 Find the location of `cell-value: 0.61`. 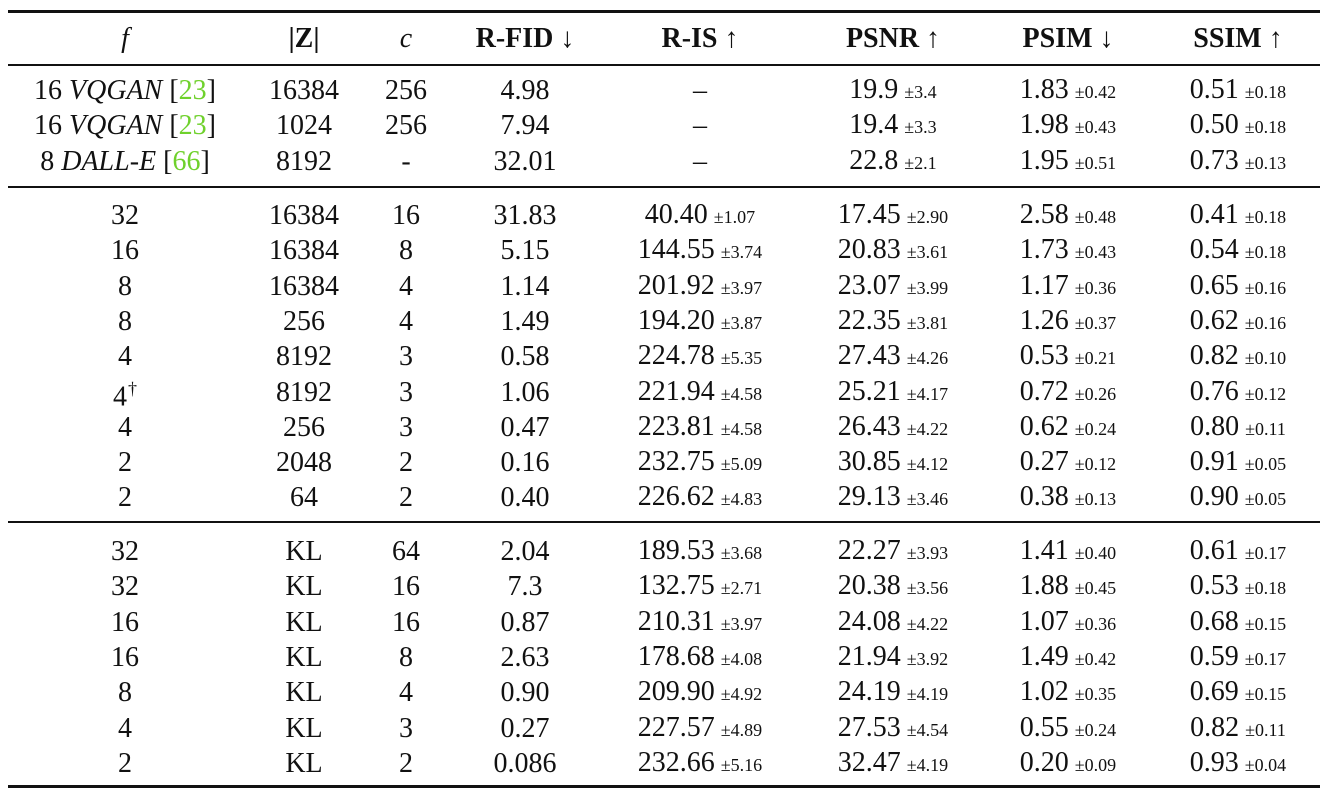

cell-value: 0.61 is located at coordinates (1214, 550).